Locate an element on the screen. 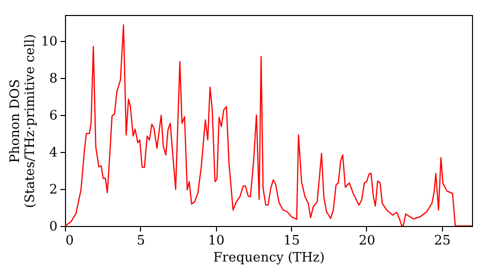 The width and height of the screenshot is (500, 280). y-tick-label: 8 is located at coordinates (53, 78).